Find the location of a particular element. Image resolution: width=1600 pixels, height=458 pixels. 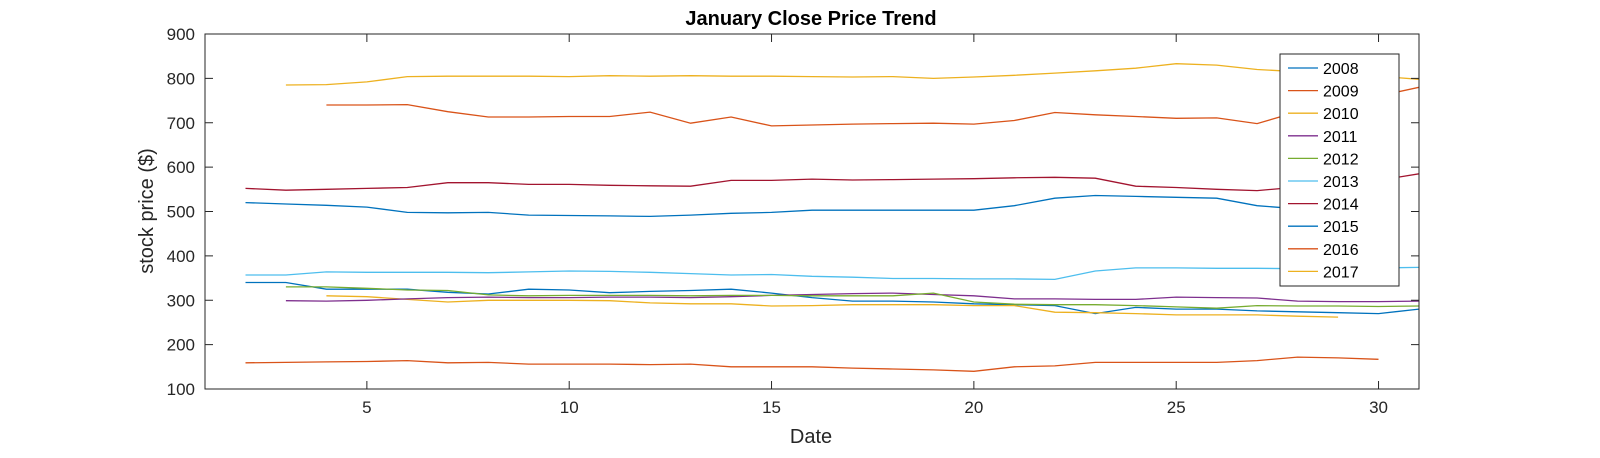

legend-label-2016: 2016 is located at coordinates (1341, 250).